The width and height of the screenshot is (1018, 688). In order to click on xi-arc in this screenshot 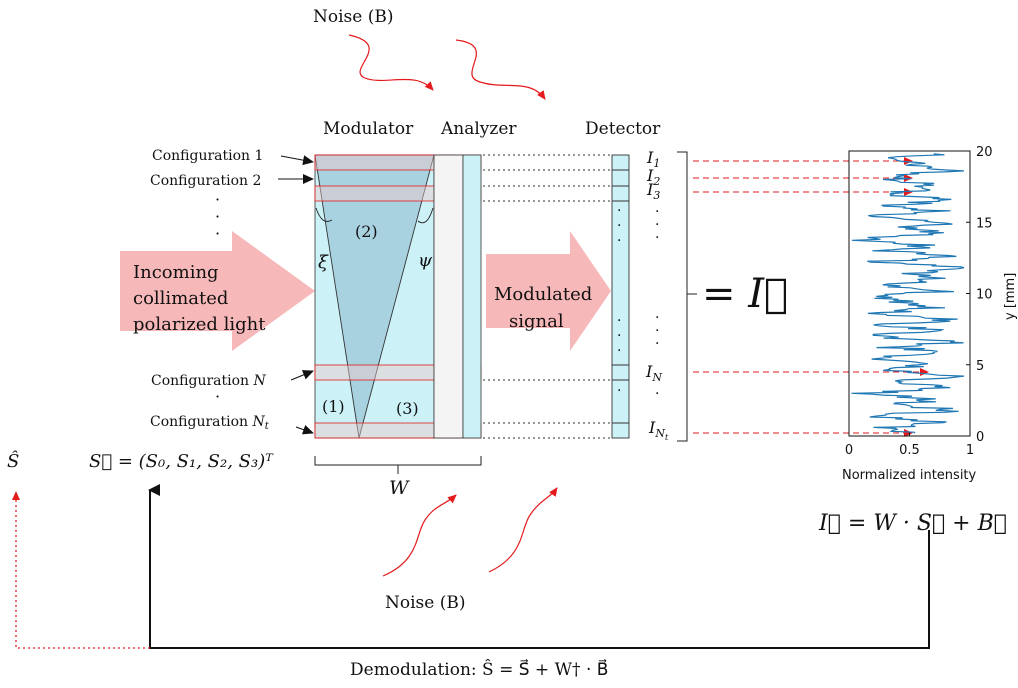, I will do `click(324, 214)`.